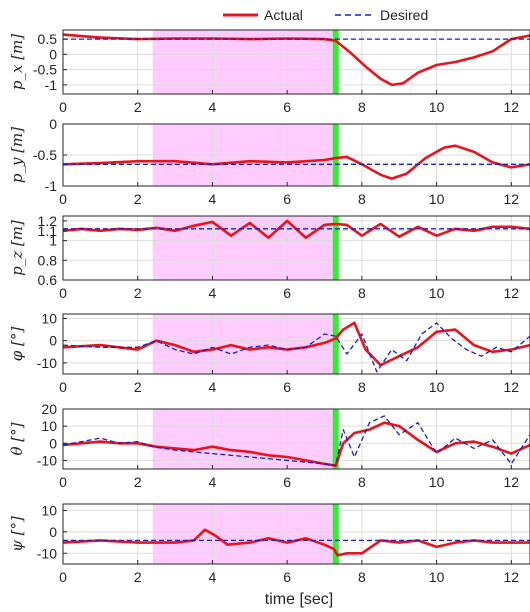 This screenshot has width=530, height=612. What do you see at coordinates (17, 248) in the screenshot?
I see `y-axis-label: p_z [m]` at bounding box center [17, 248].